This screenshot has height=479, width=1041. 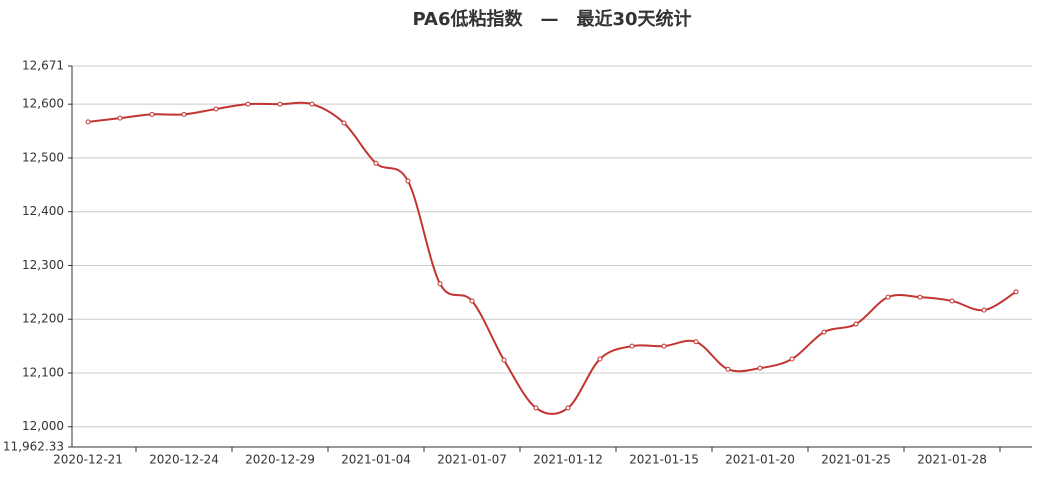 I want to click on x-tick-label: 2020-12-24, so click(x=184, y=460).